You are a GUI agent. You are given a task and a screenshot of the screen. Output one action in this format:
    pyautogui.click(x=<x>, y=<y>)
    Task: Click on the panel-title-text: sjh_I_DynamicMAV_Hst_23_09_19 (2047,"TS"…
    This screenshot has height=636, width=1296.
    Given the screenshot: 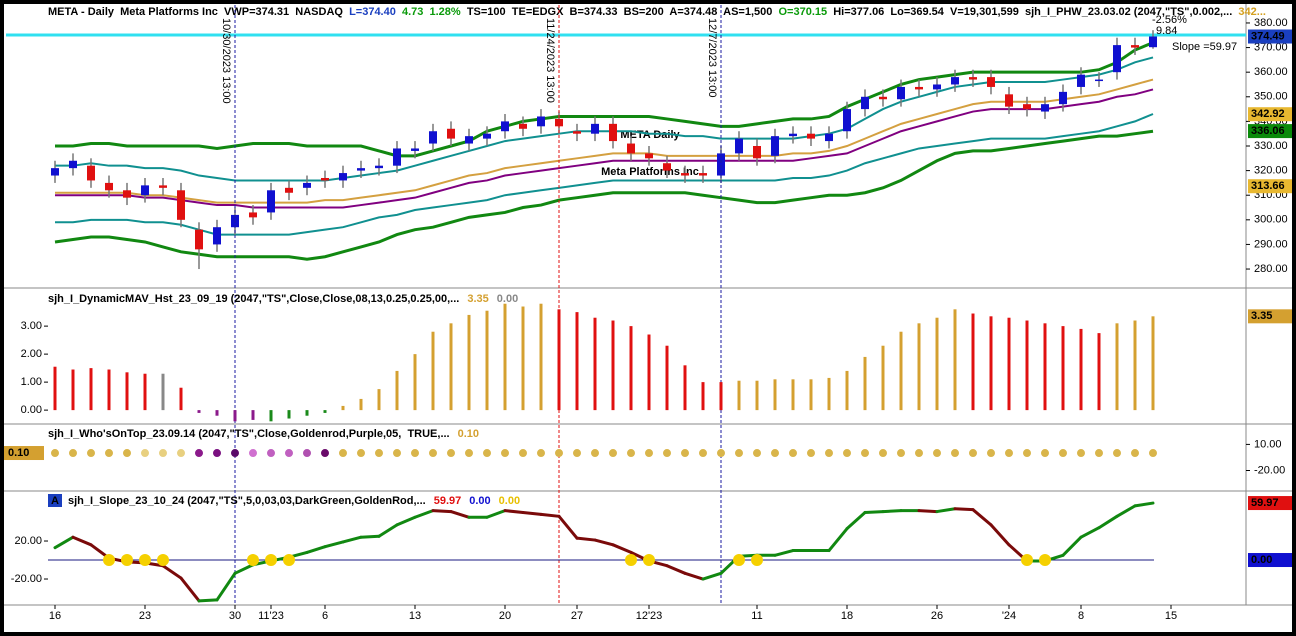 What is the action you would take?
    pyautogui.click(x=253, y=299)
    